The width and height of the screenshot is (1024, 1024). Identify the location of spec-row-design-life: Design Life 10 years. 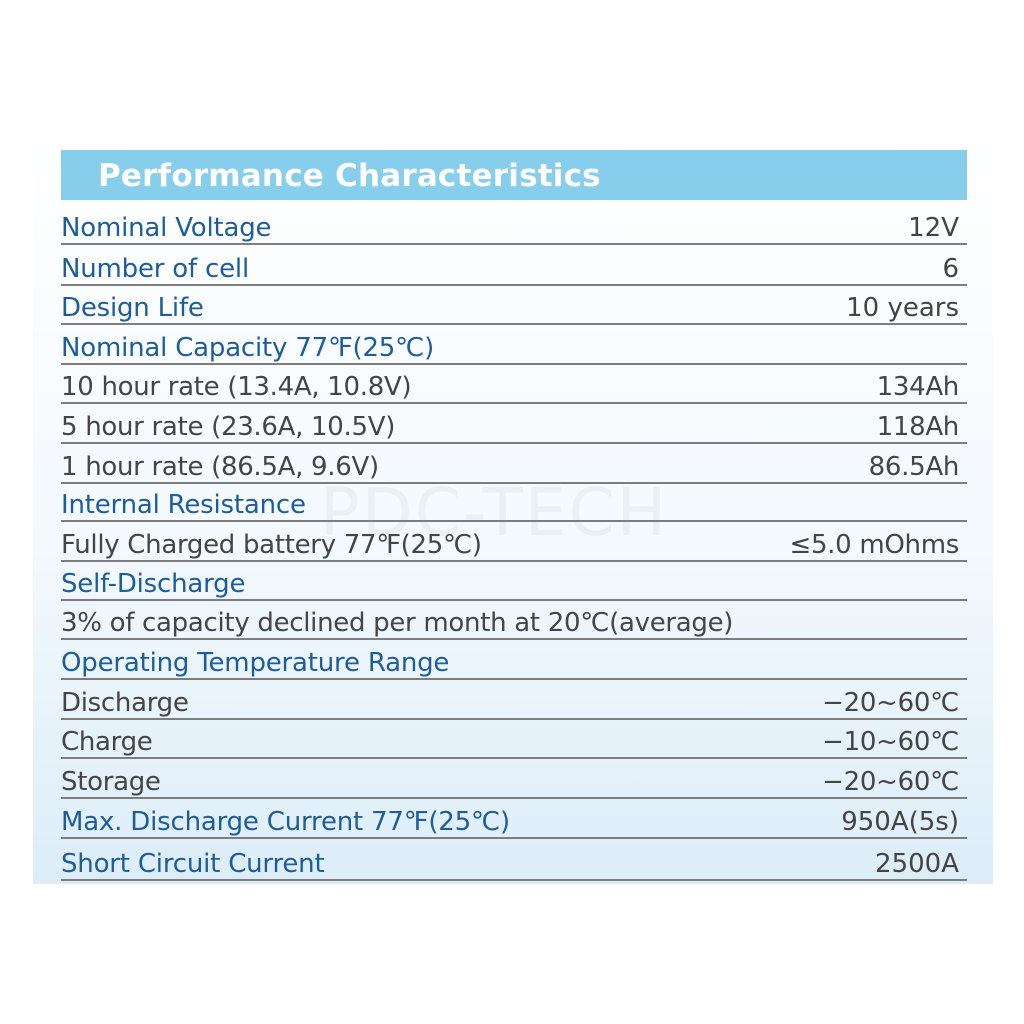
(514, 305).